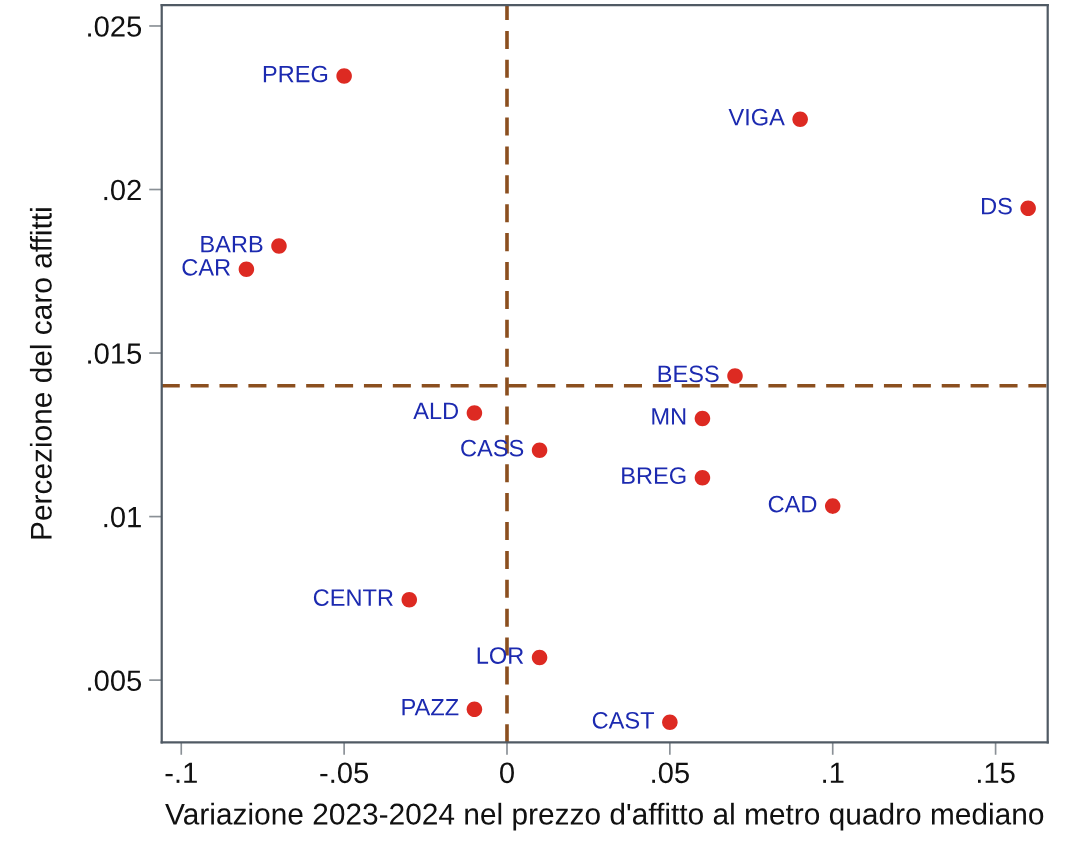  What do you see at coordinates (604, 816) in the screenshot?
I see `x-axis-title: Variazione 2023-2024 nel prezzo d'affitto al metro quadro mediano` at bounding box center [604, 816].